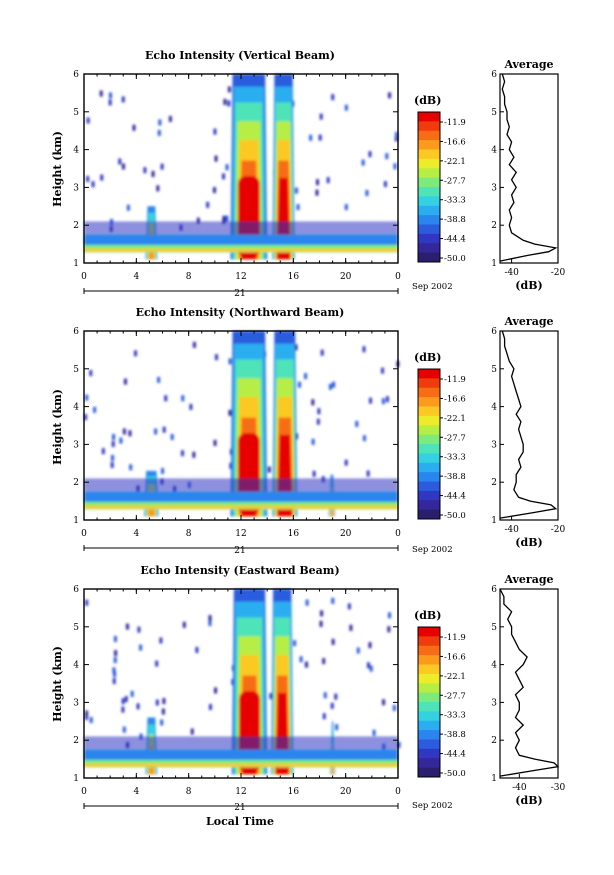 This screenshot has width=614, height=875. What do you see at coordinates (455, 220) in the screenshot?
I see `colorbar-label: -38.8` at bounding box center [455, 220].